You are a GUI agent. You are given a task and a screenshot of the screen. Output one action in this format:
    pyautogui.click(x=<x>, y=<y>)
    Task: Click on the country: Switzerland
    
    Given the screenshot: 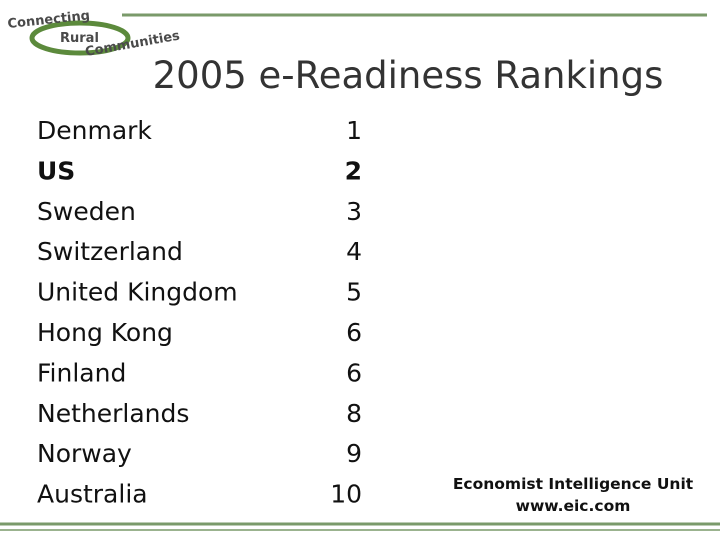 What is the action you would take?
    pyautogui.click(x=110, y=251)
    